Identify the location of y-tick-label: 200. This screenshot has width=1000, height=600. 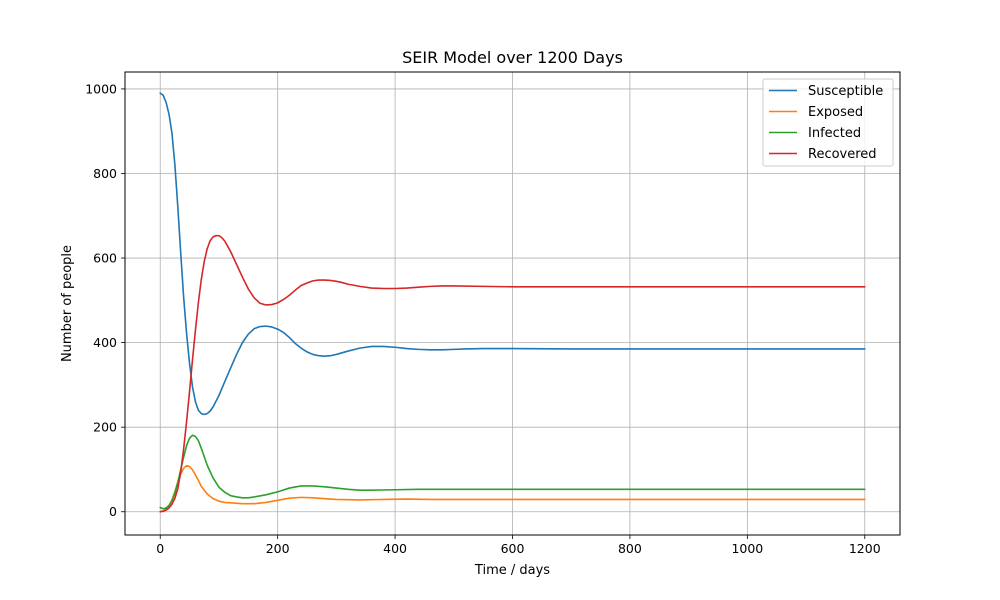
(105, 427).